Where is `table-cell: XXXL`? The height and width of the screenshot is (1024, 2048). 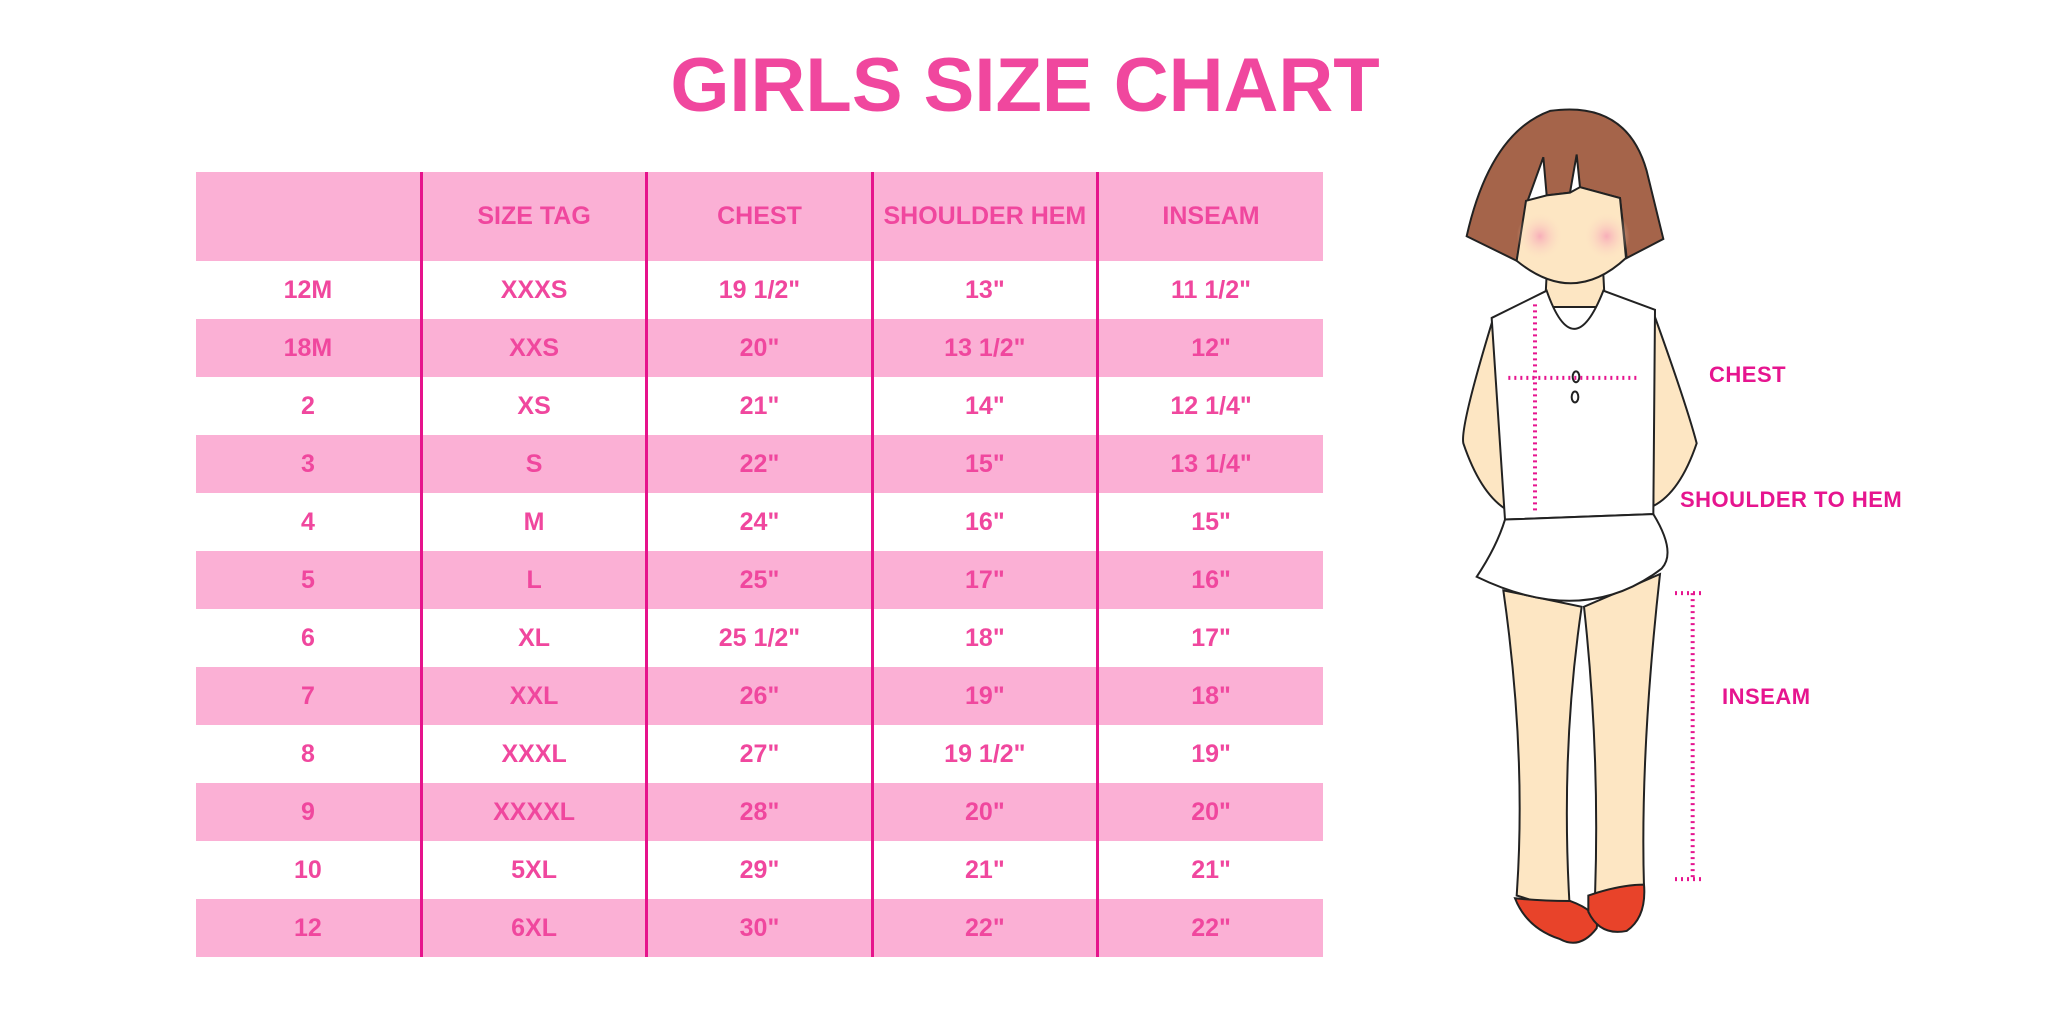 table-cell: XXXL is located at coordinates (533, 754).